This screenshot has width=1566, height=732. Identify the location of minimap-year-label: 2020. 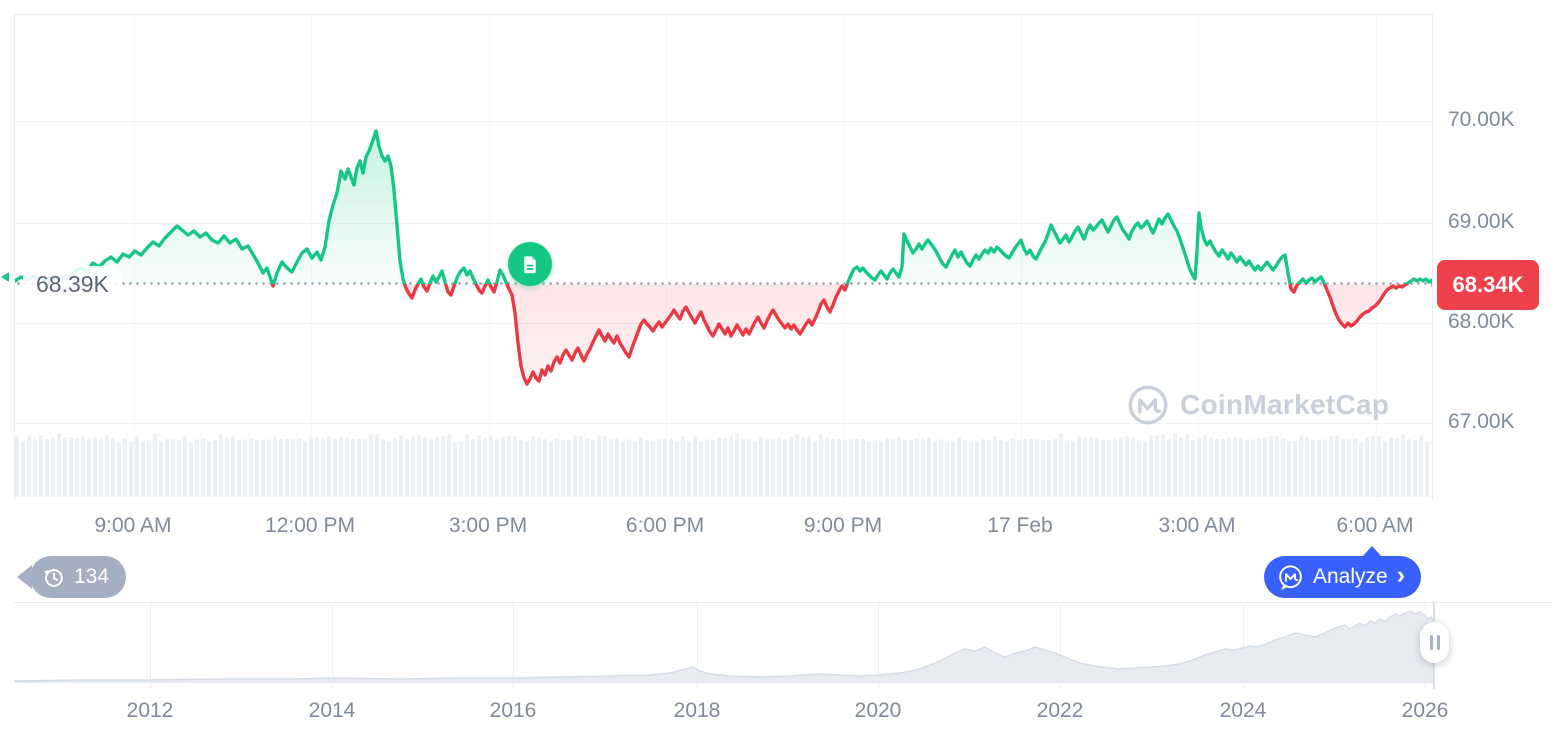
(878, 710).